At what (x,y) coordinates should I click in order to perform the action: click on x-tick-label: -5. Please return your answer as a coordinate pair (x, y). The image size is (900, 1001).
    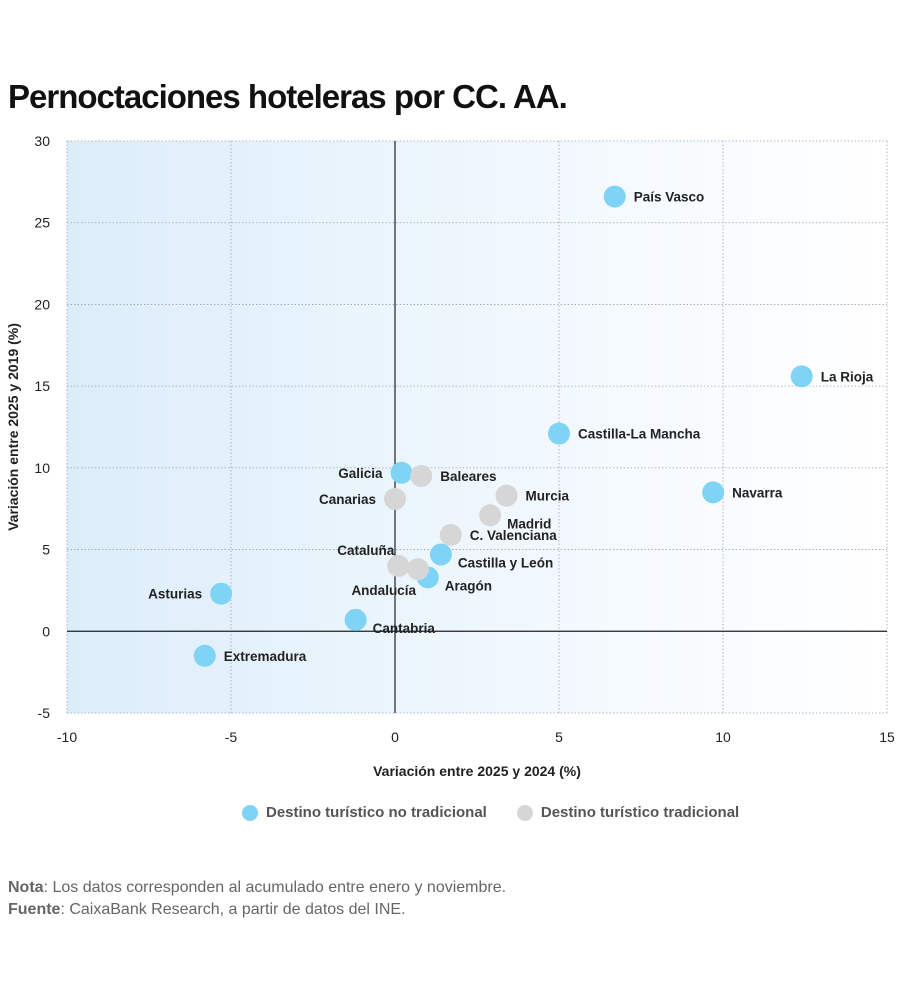
    Looking at the image, I should click on (231, 737).